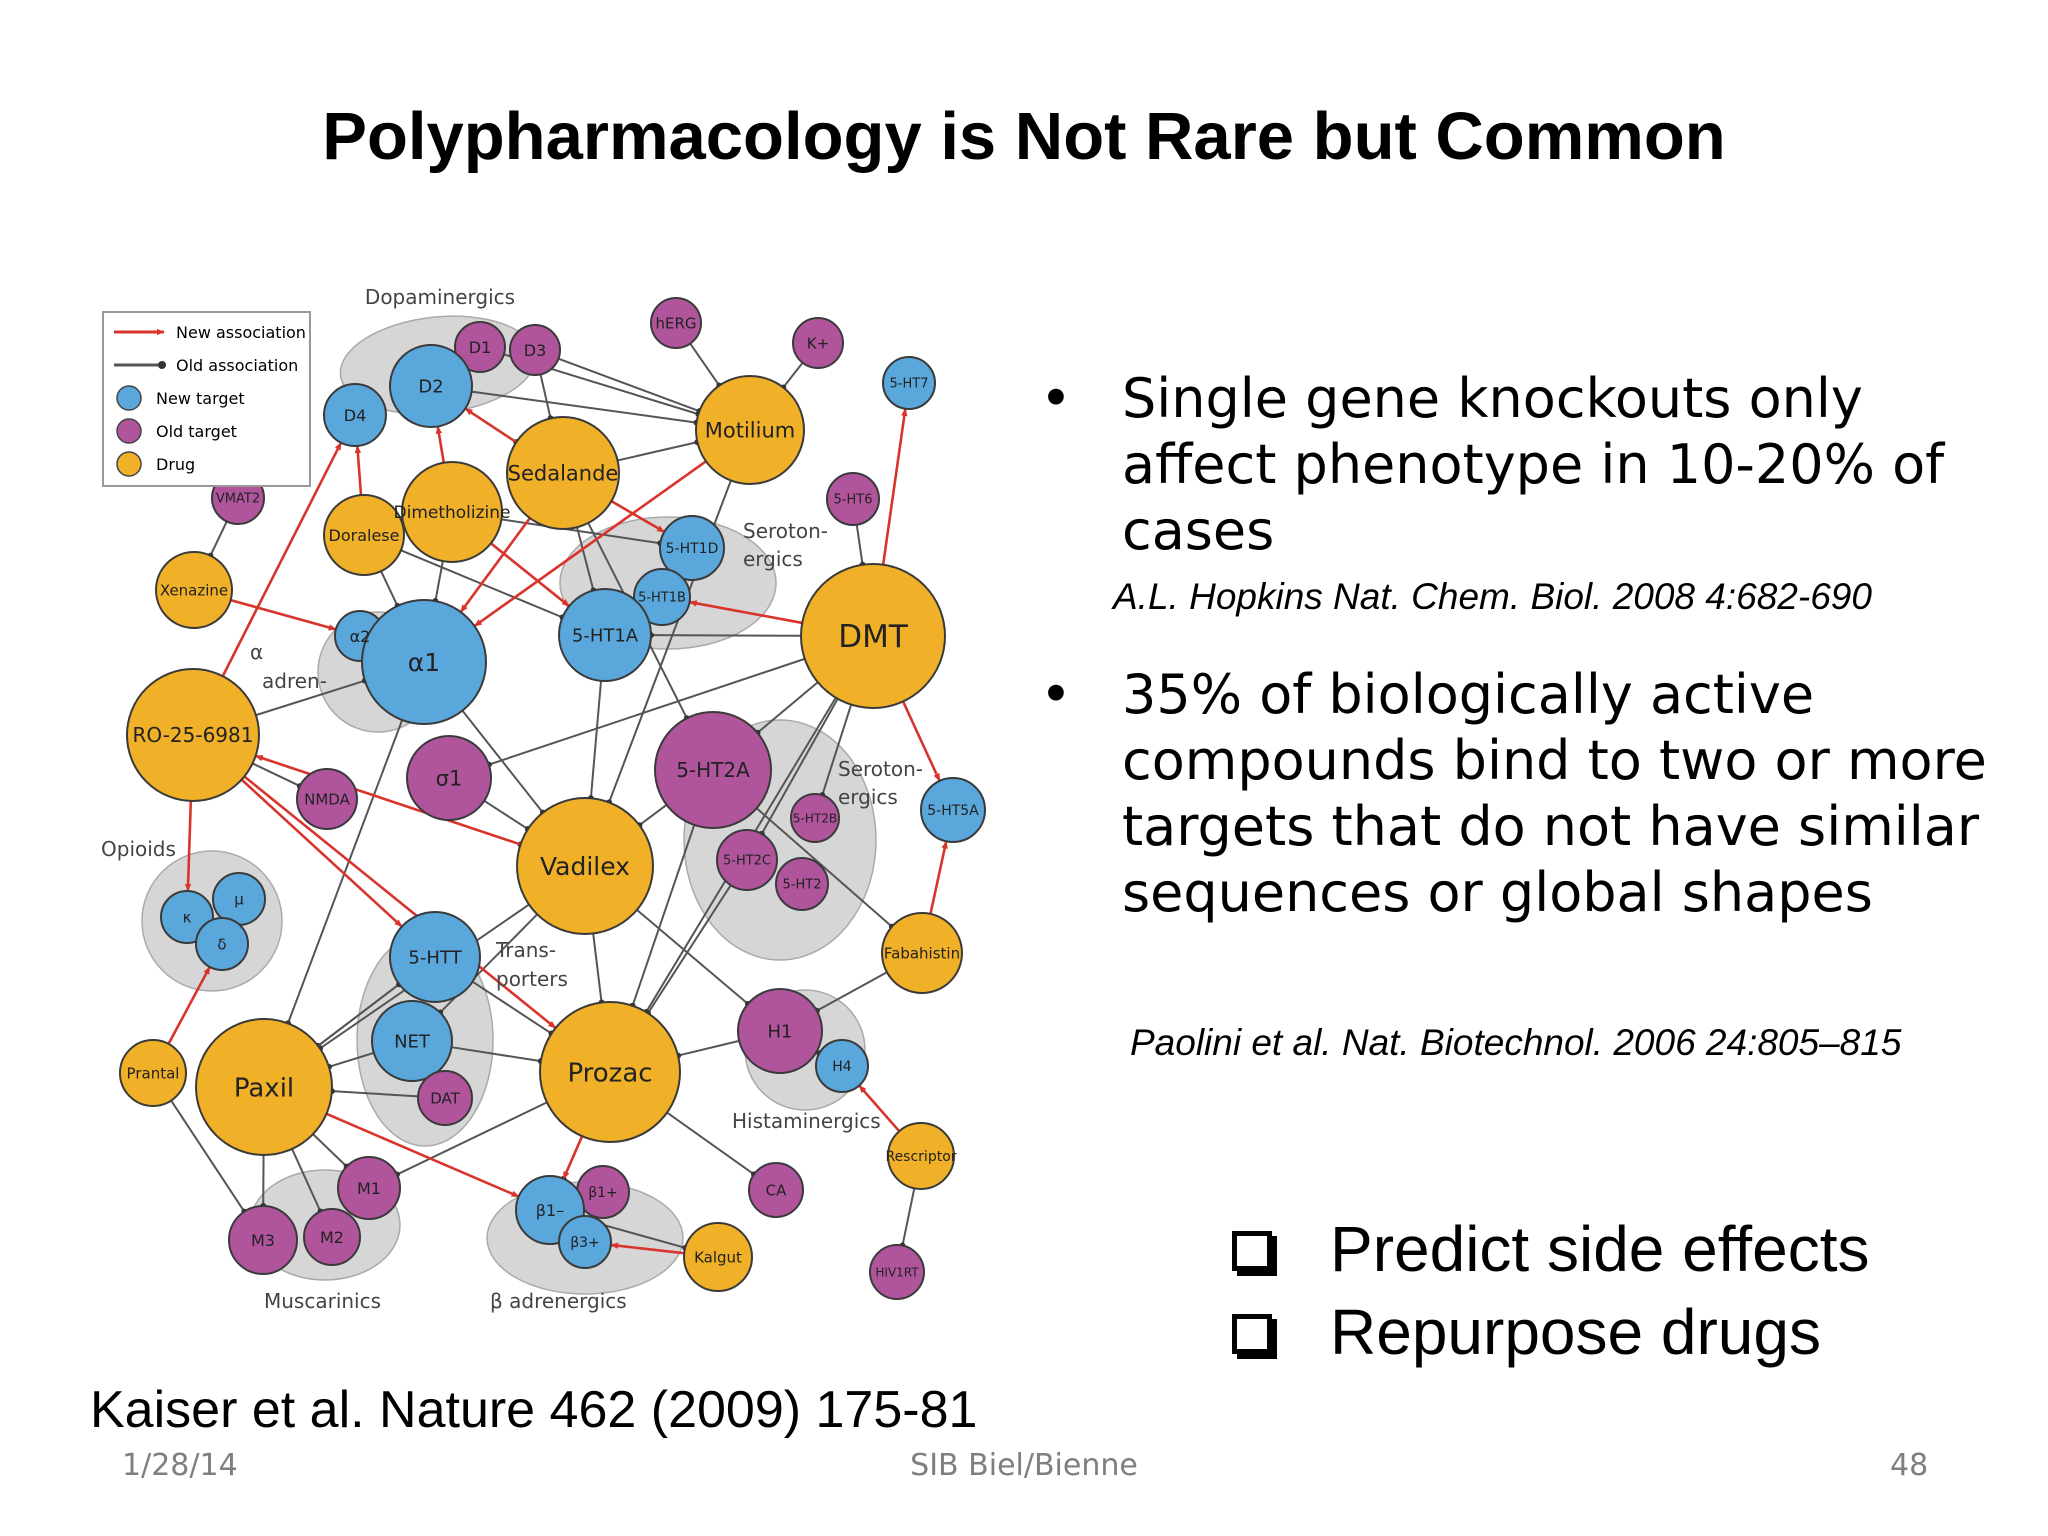 This screenshot has width=2048, height=1536. What do you see at coordinates (449, 779) in the screenshot?
I see `node-label-sigma1: σ1` at bounding box center [449, 779].